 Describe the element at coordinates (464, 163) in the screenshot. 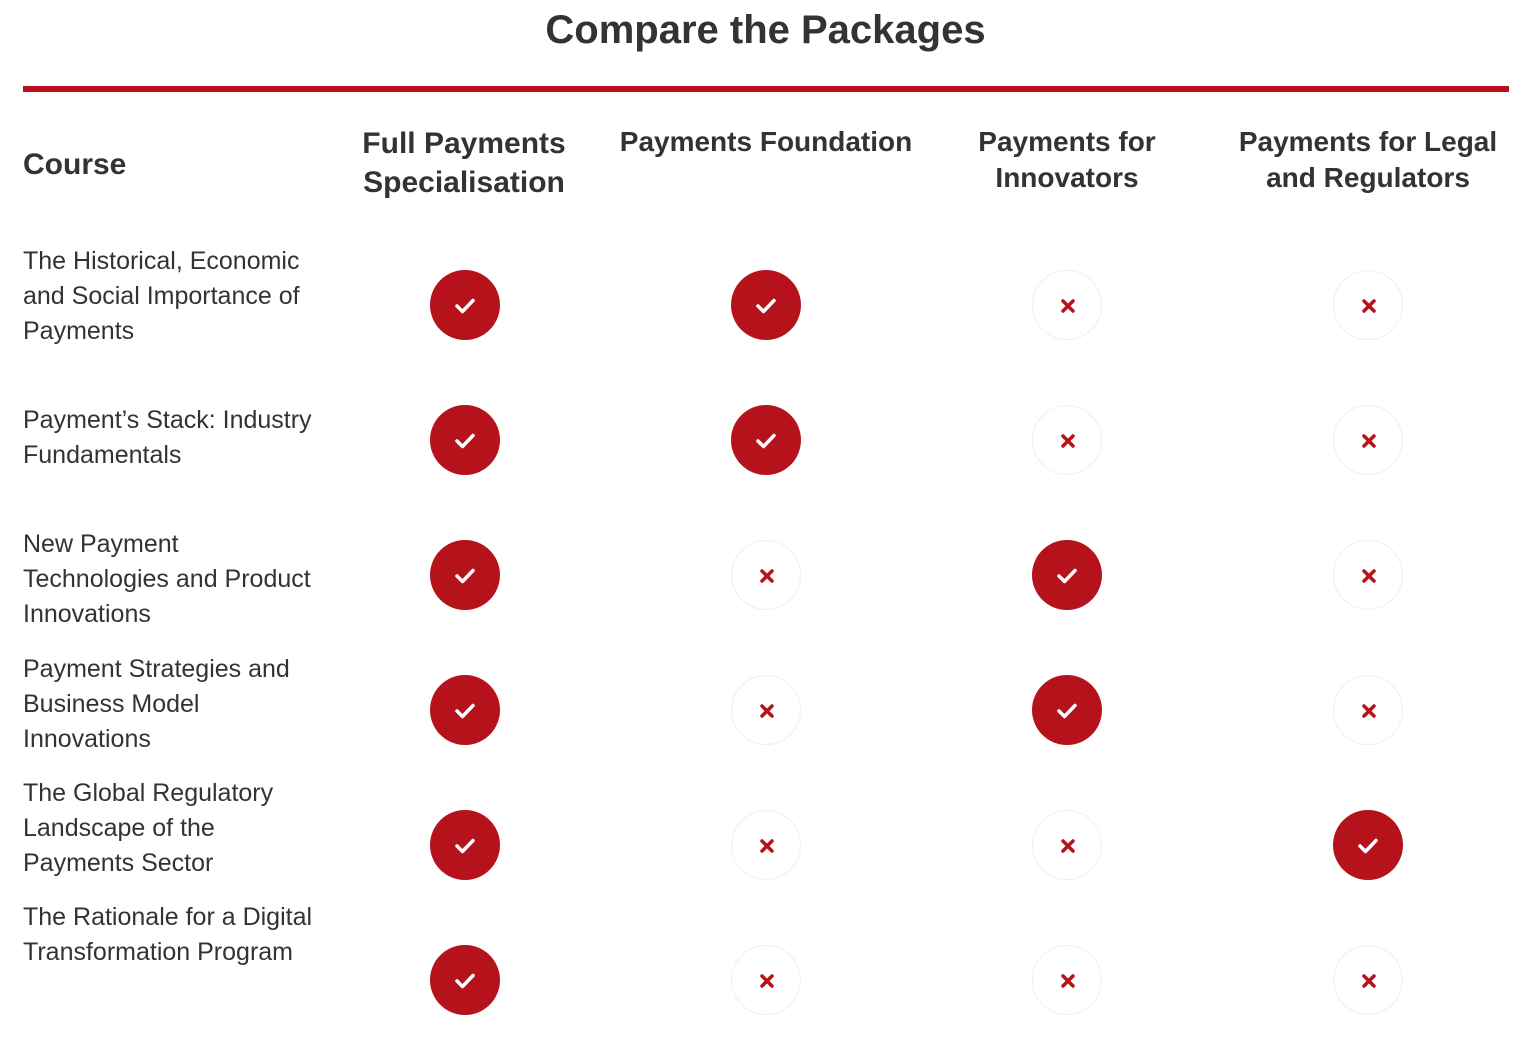

I see `package-header-full-payments: Full Payments Specialisation` at that location.